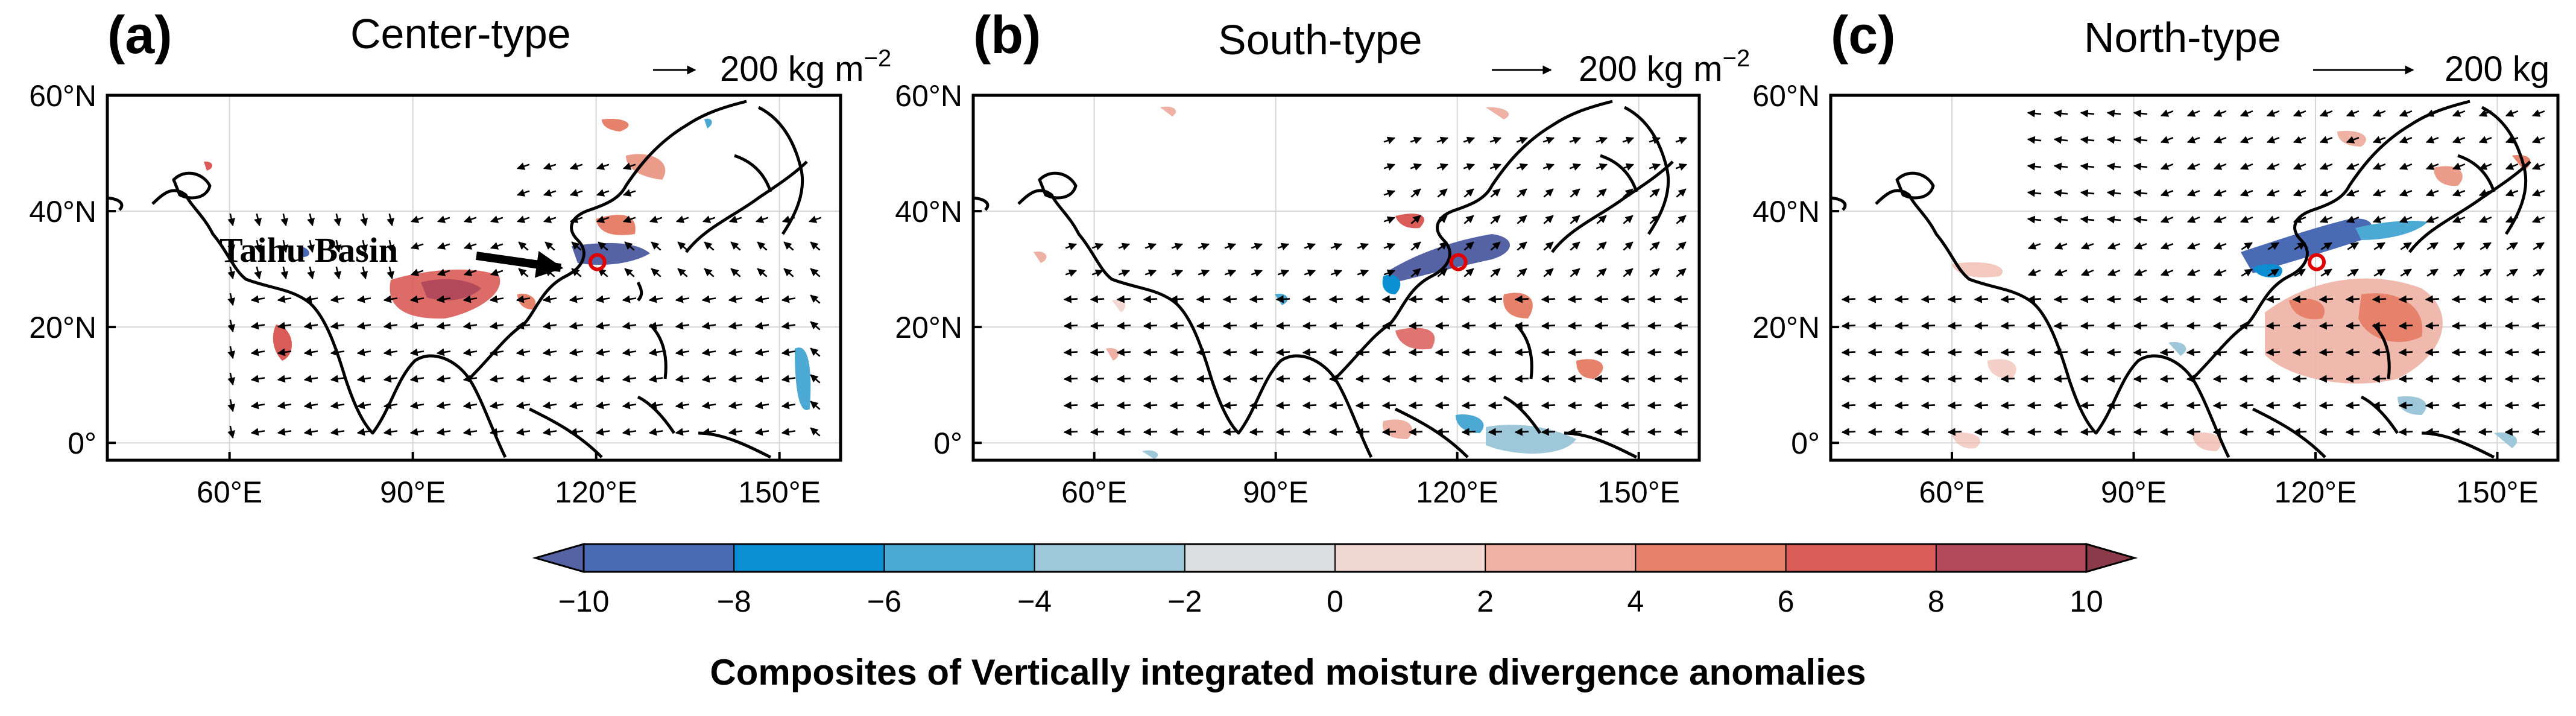 The width and height of the screenshot is (2576, 716). I want to click on panel-a-marker, so click(597, 262).